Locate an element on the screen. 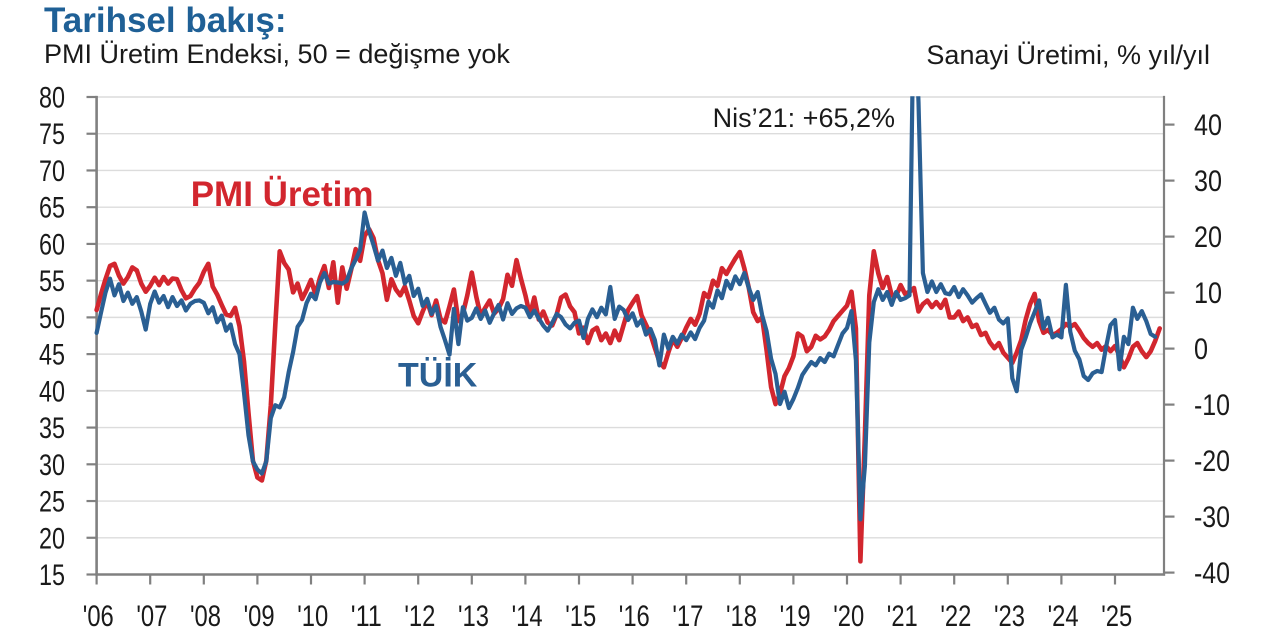  svg-text: '10 is located at coordinates (312, 616).